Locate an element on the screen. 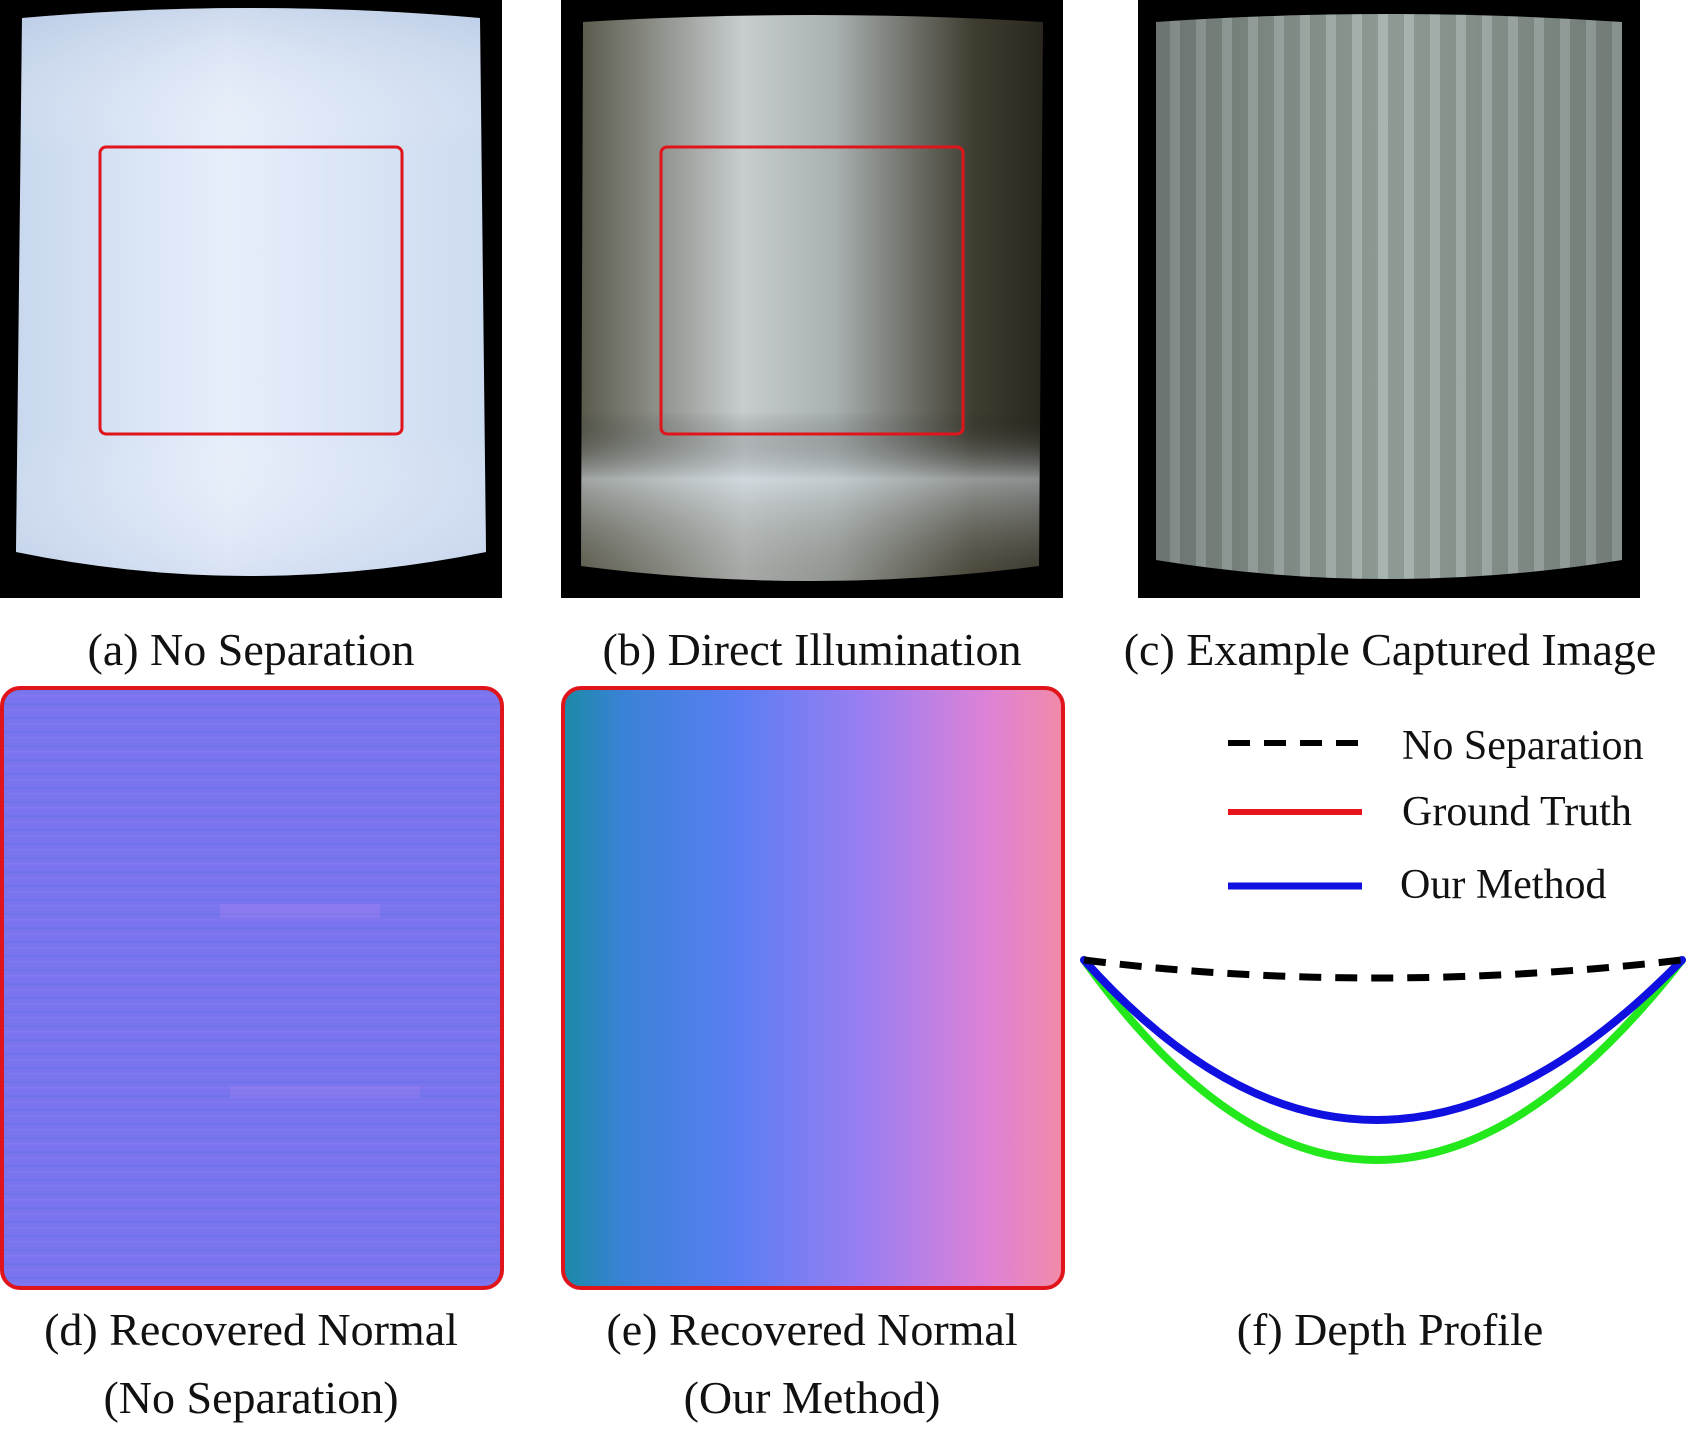  panel-e-normal-map-our-method is located at coordinates (813, 988).